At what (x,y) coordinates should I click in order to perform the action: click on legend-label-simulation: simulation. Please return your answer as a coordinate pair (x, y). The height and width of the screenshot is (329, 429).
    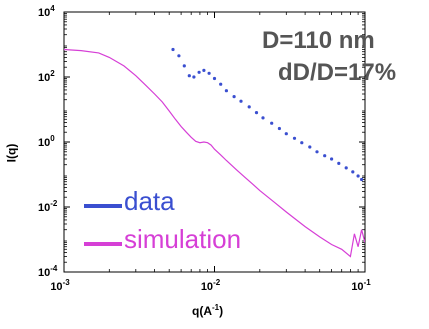
    Looking at the image, I should click on (183, 239).